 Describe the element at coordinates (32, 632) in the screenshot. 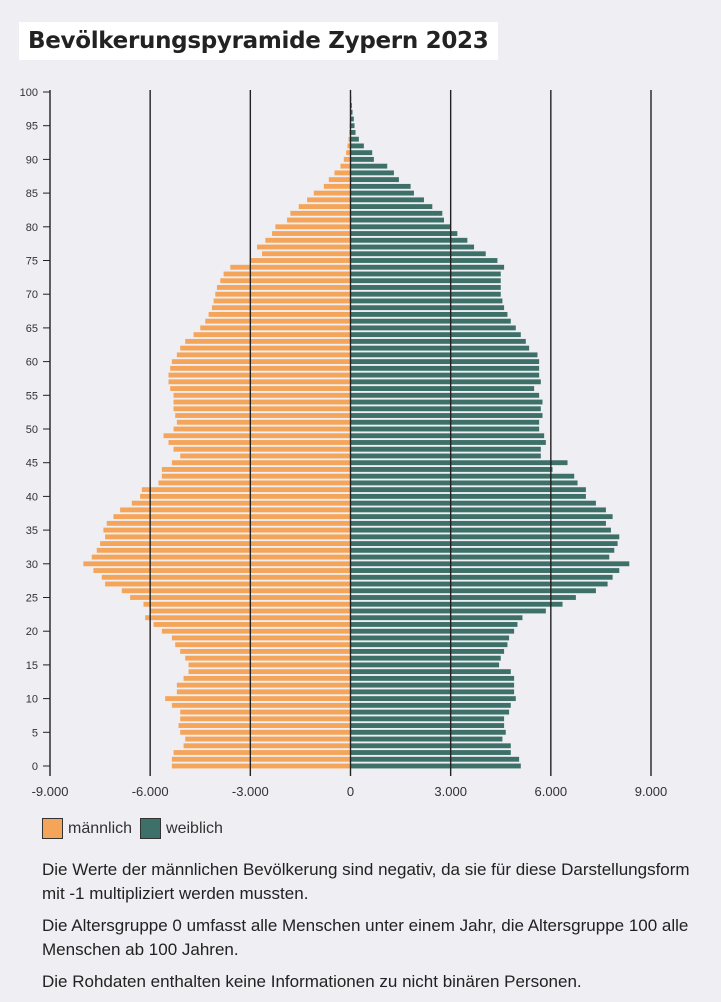

I see `y-tick-label-20: 20` at that location.